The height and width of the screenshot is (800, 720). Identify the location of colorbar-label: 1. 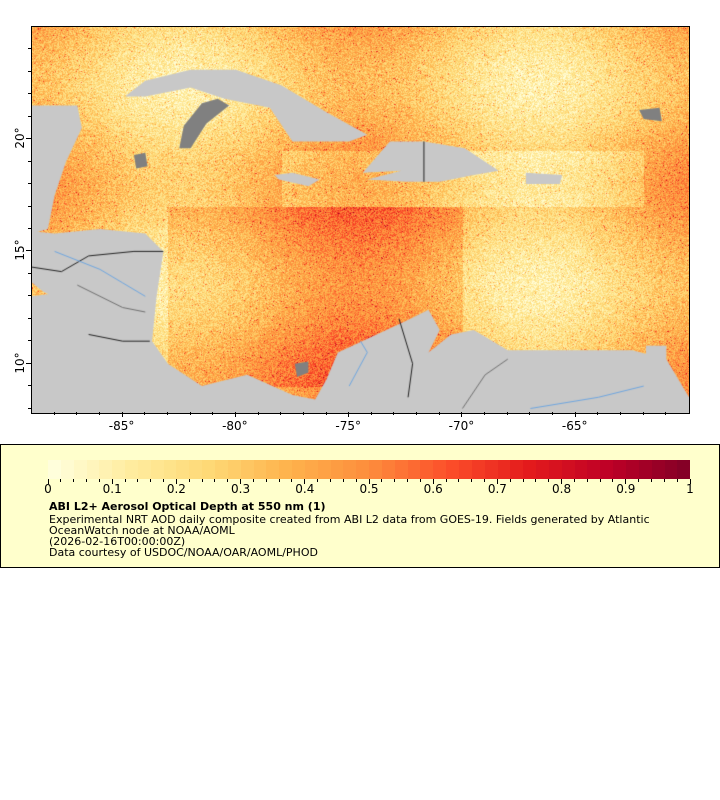
(690, 489).